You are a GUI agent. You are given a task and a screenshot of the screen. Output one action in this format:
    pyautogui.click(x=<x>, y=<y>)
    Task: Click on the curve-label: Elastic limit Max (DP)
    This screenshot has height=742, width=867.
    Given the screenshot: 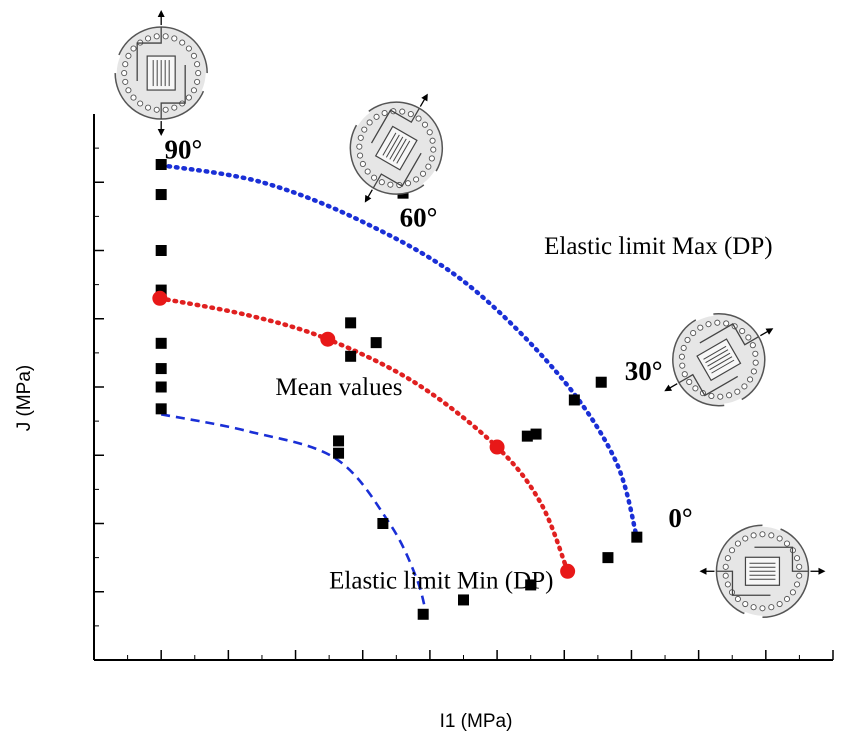 What is the action you would take?
    pyautogui.click(x=658, y=246)
    